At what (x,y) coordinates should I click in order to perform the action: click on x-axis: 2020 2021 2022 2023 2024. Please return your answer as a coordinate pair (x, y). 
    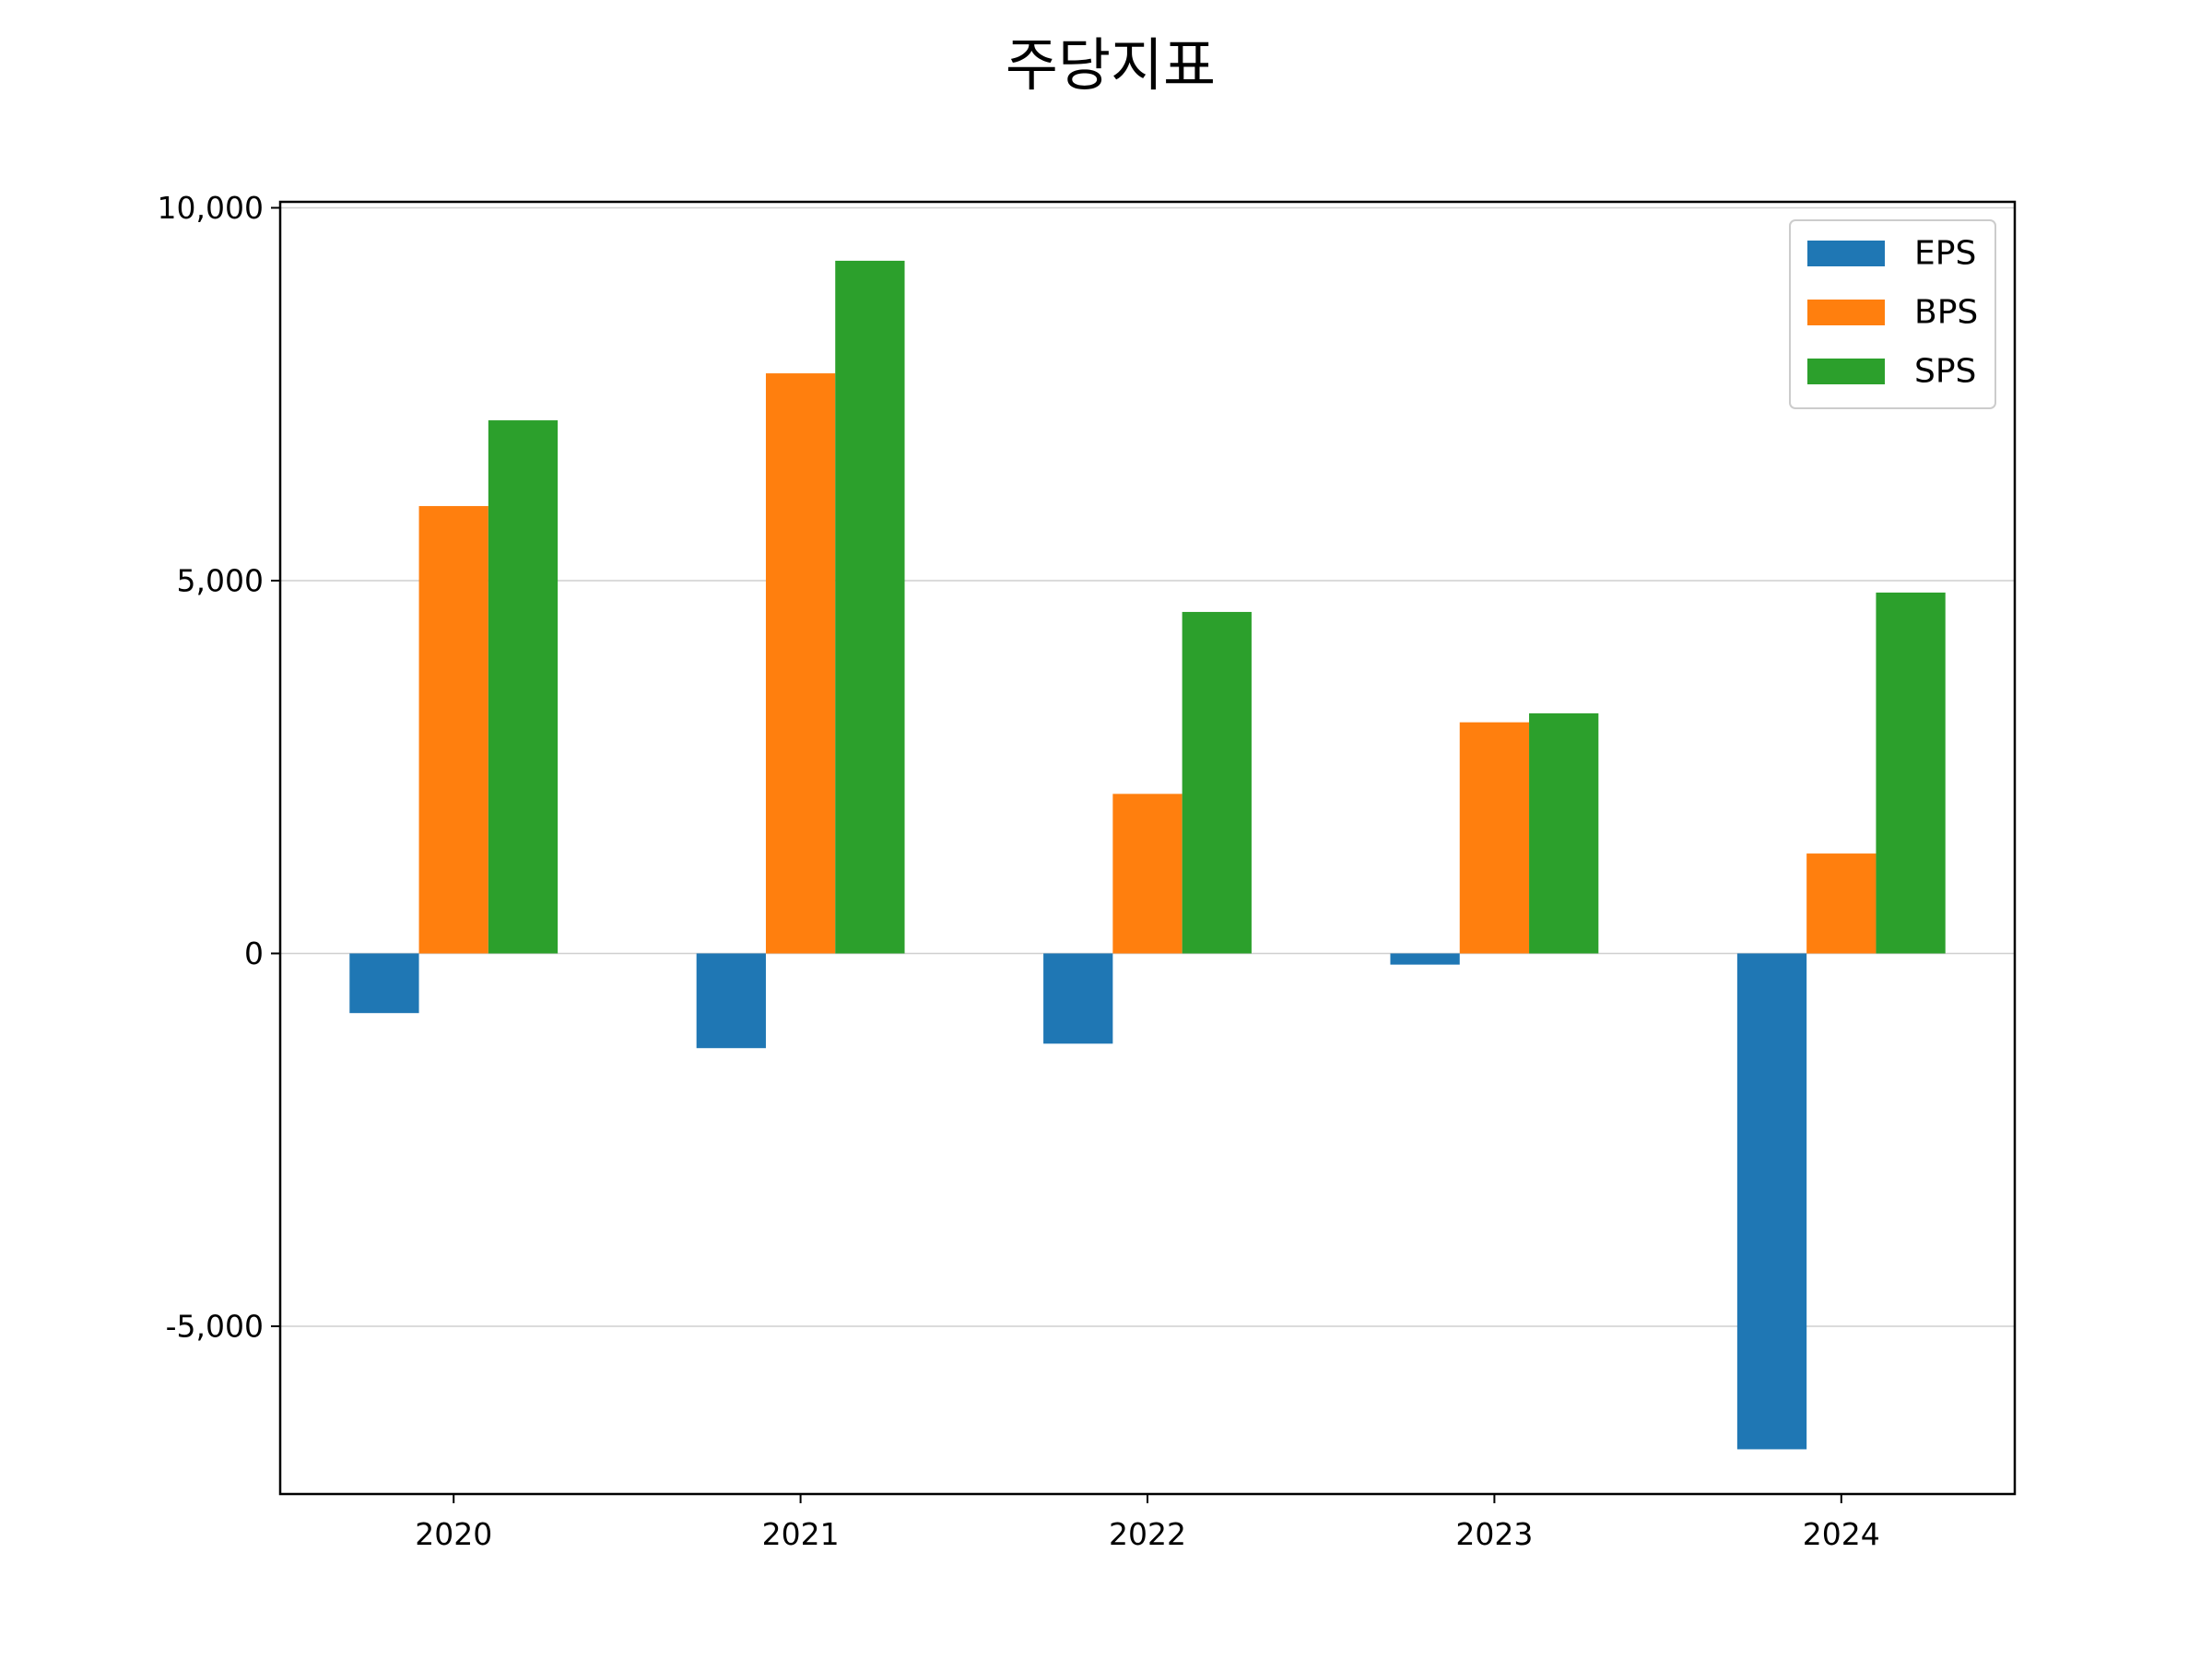
    Looking at the image, I should click on (1147, 1523).